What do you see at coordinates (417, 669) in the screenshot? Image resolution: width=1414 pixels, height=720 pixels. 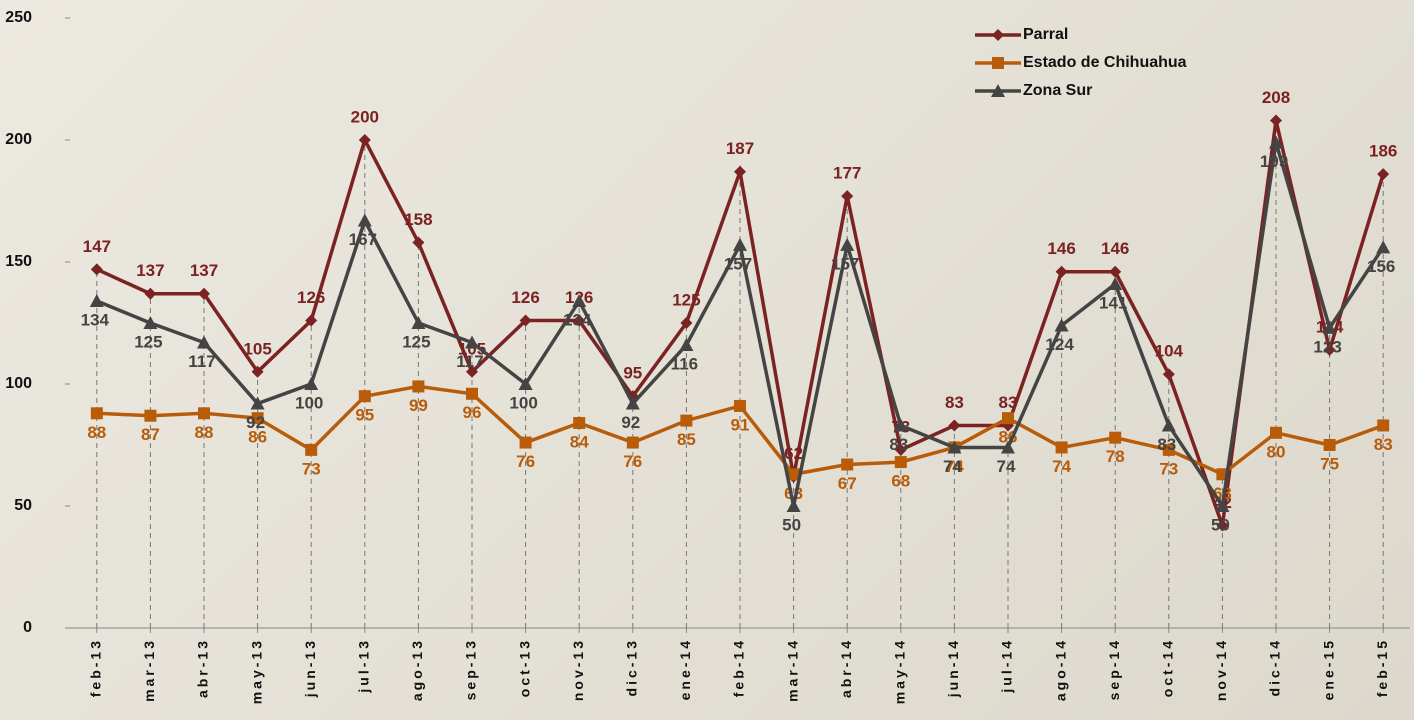 I see `x-tick-label: ago-13` at bounding box center [417, 669].